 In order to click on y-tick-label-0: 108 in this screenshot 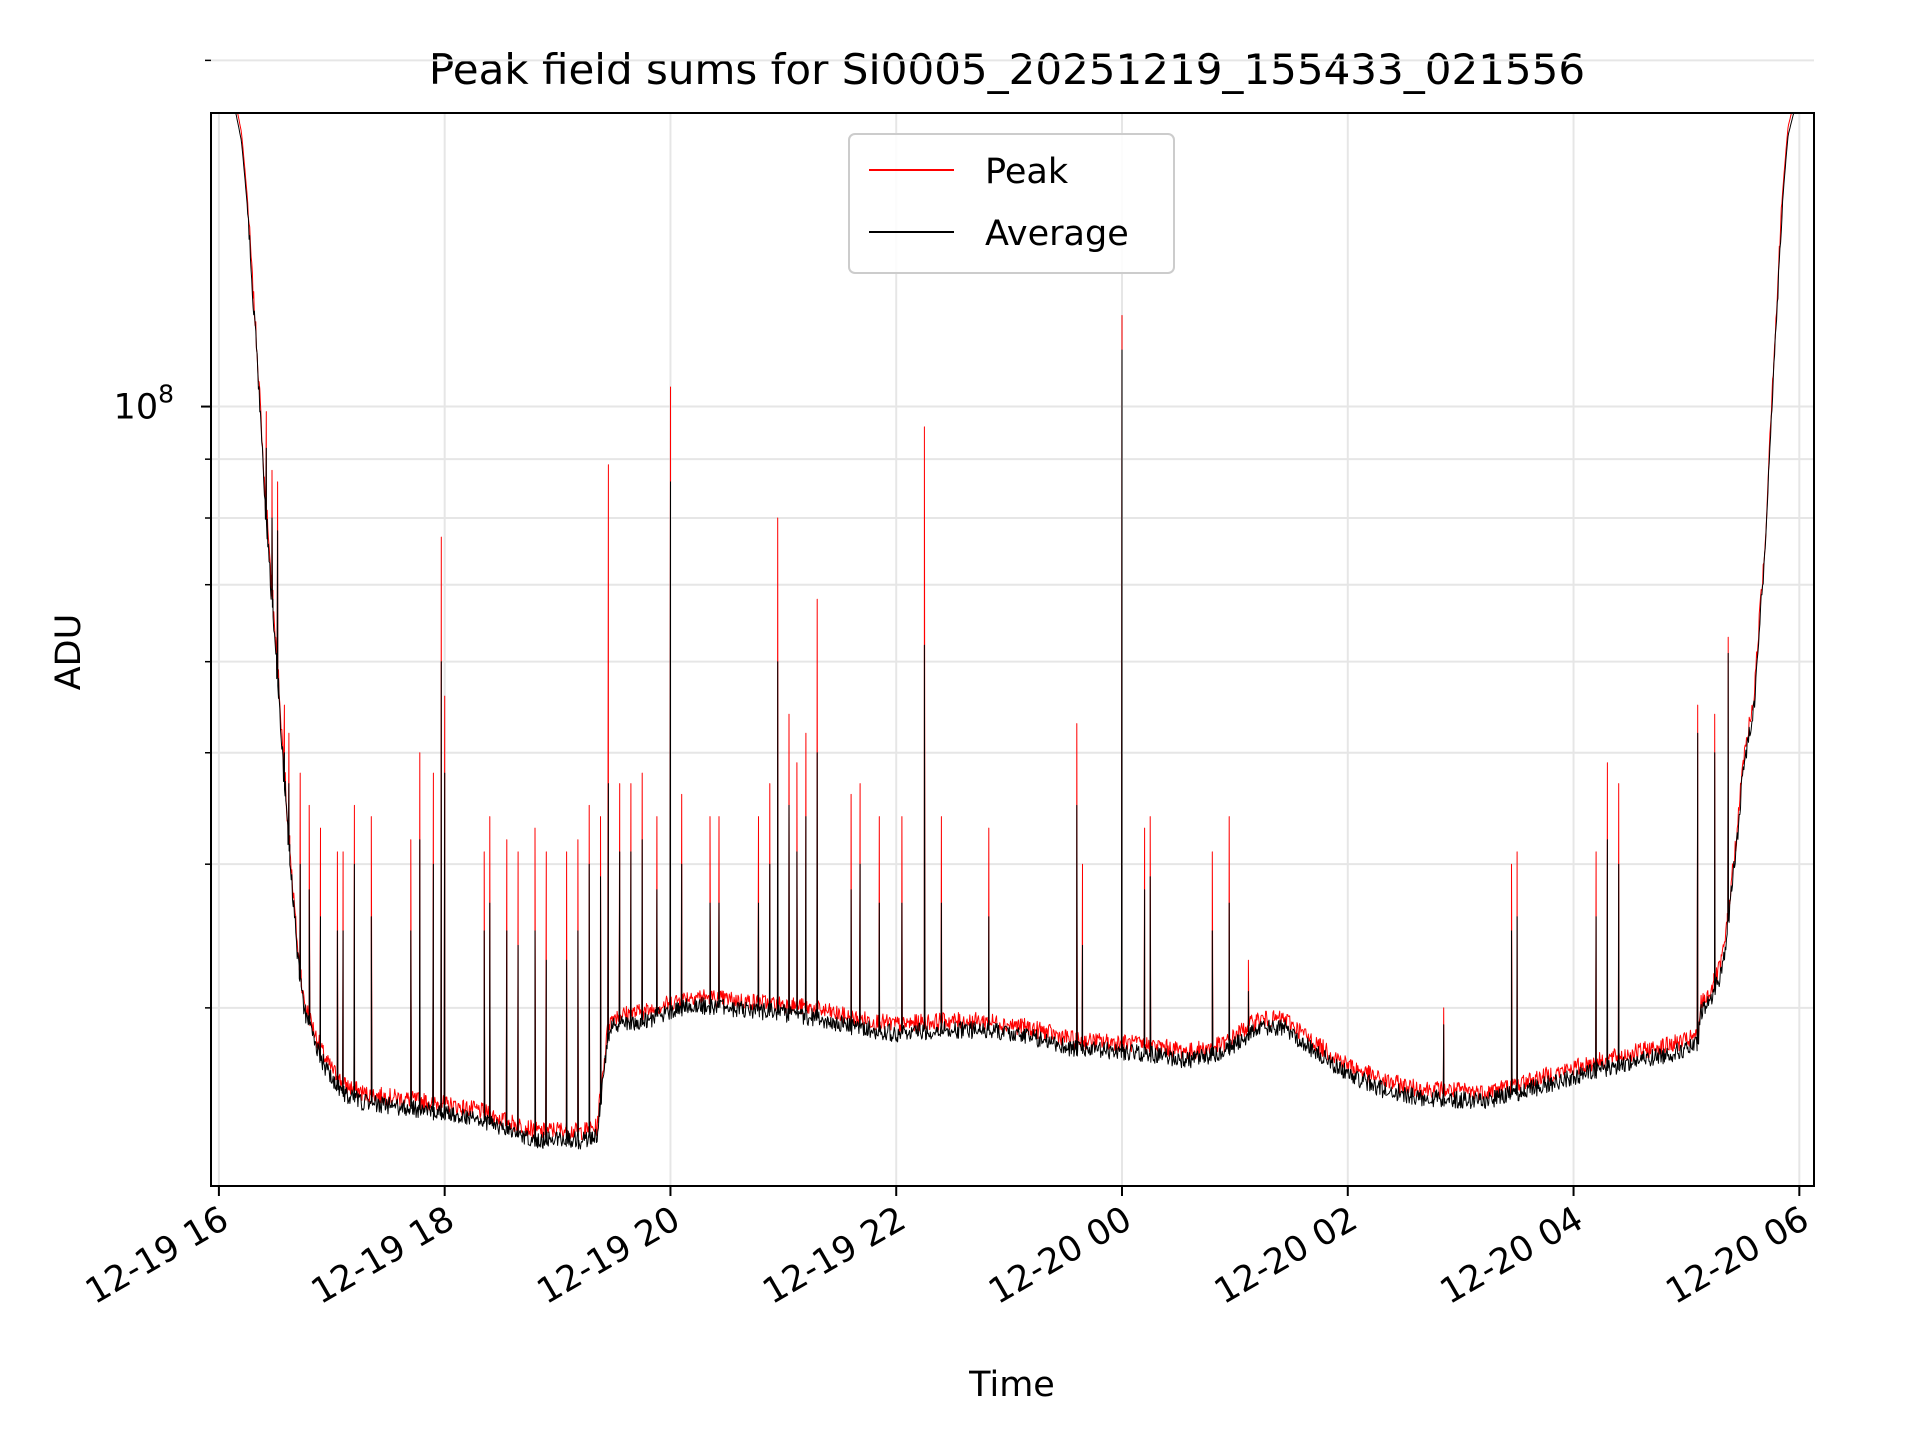, I will do `click(144, 404)`.